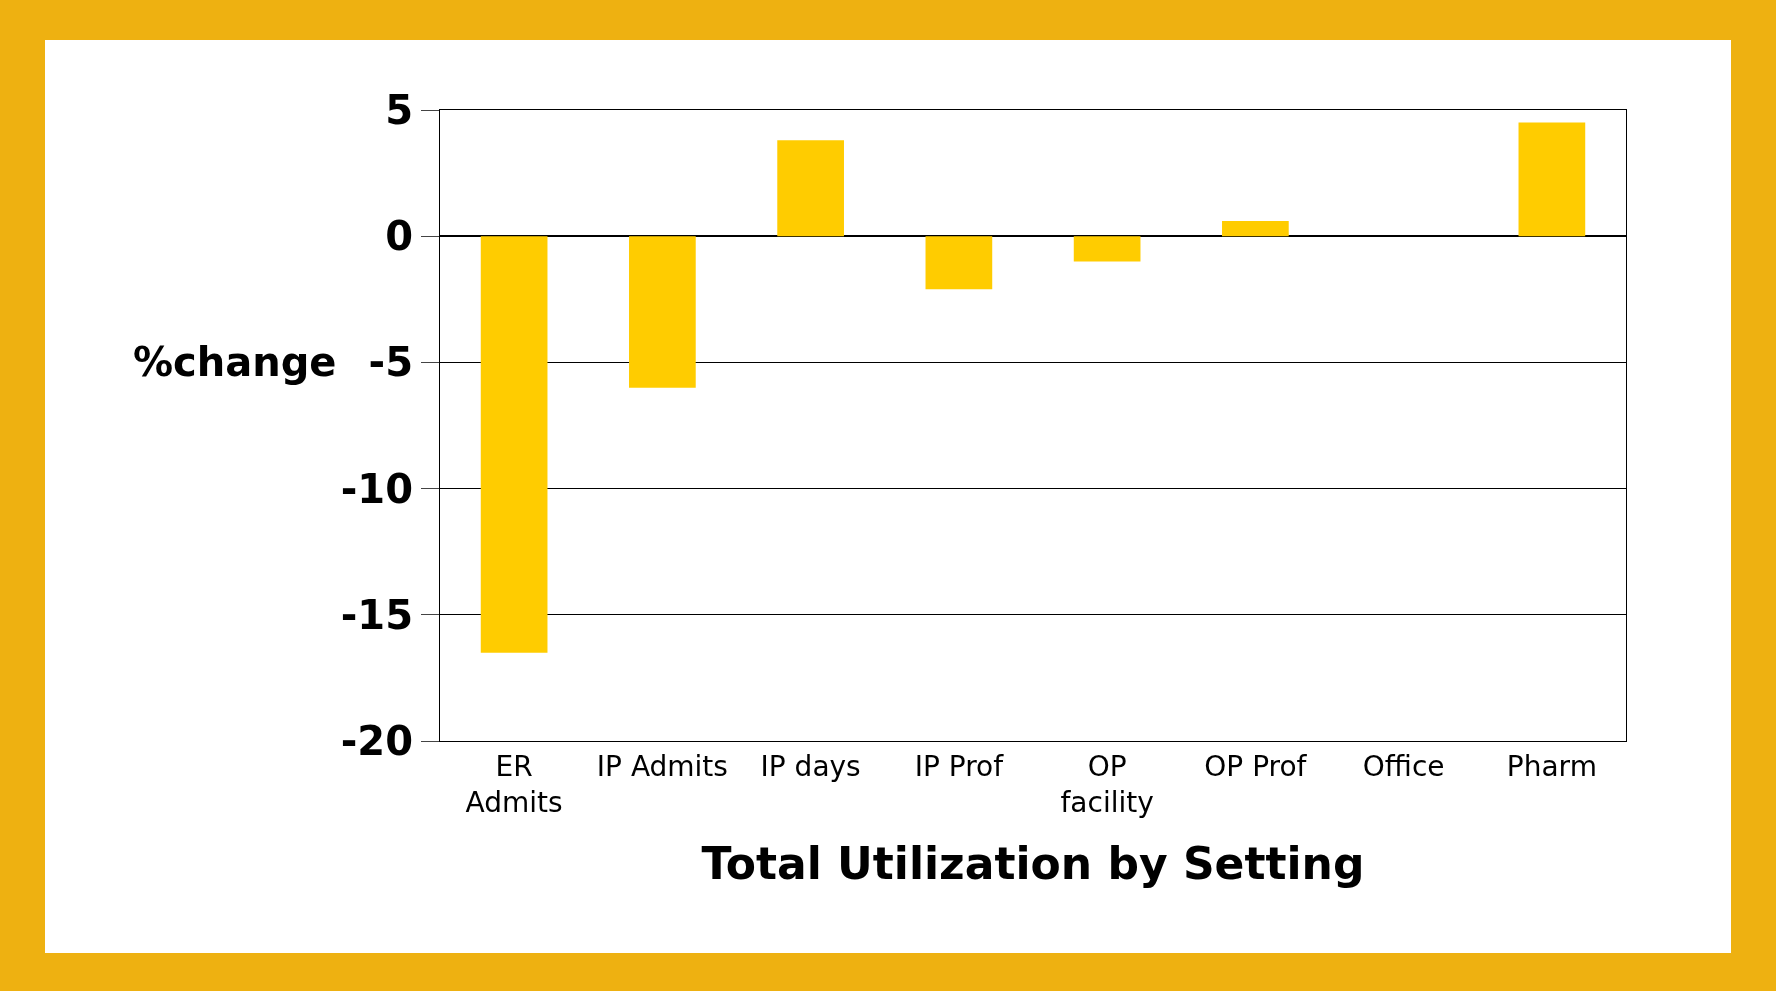  I want to click on y-tick-label: -15, so click(376, 614).